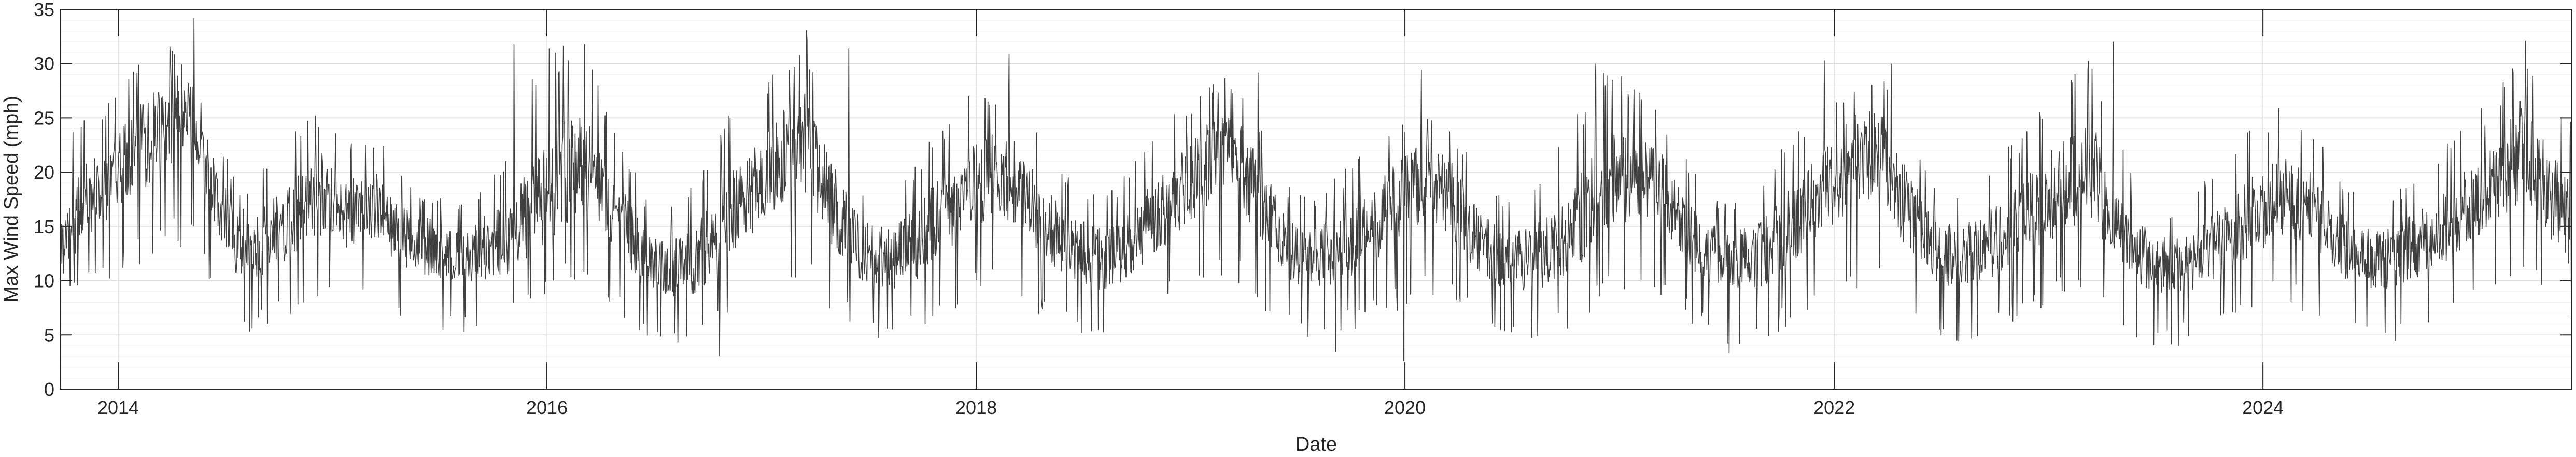  Describe the element at coordinates (44, 117) in the screenshot. I see `y-tick-label: 25` at that location.